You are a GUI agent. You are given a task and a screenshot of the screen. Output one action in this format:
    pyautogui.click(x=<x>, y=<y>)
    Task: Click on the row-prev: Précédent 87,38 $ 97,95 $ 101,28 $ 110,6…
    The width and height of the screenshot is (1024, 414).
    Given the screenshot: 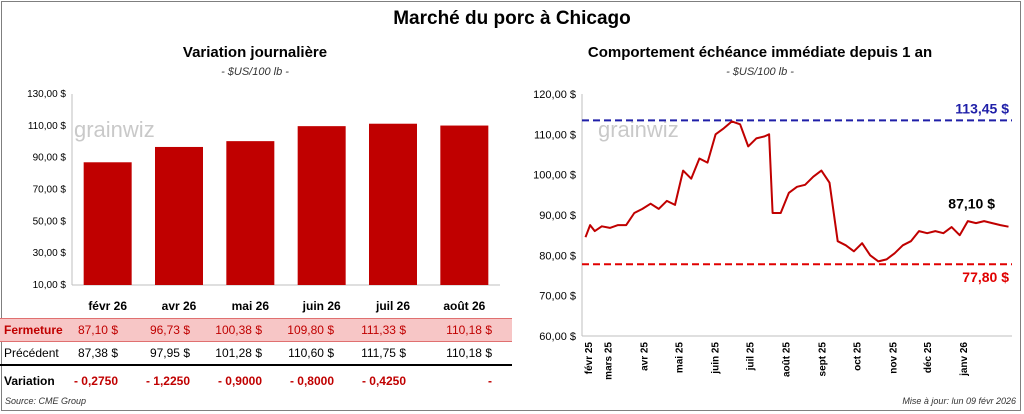 What is the action you would take?
    pyautogui.click(x=256, y=354)
    